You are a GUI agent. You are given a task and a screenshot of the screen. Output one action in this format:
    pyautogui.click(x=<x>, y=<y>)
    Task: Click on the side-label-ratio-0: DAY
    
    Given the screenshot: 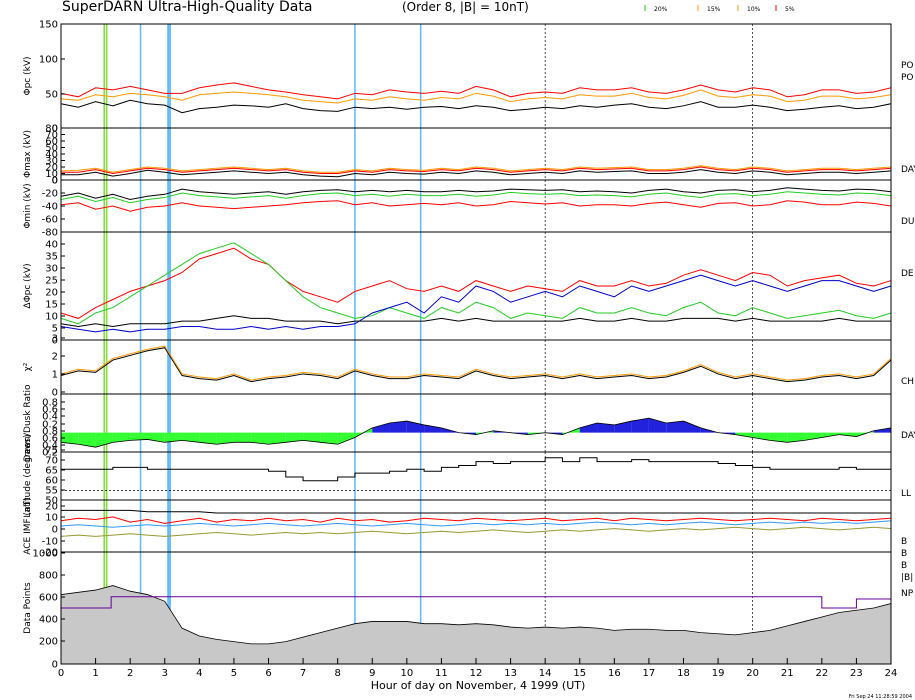 What is the action you would take?
    pyautogui.click(x=908, y=436)
    